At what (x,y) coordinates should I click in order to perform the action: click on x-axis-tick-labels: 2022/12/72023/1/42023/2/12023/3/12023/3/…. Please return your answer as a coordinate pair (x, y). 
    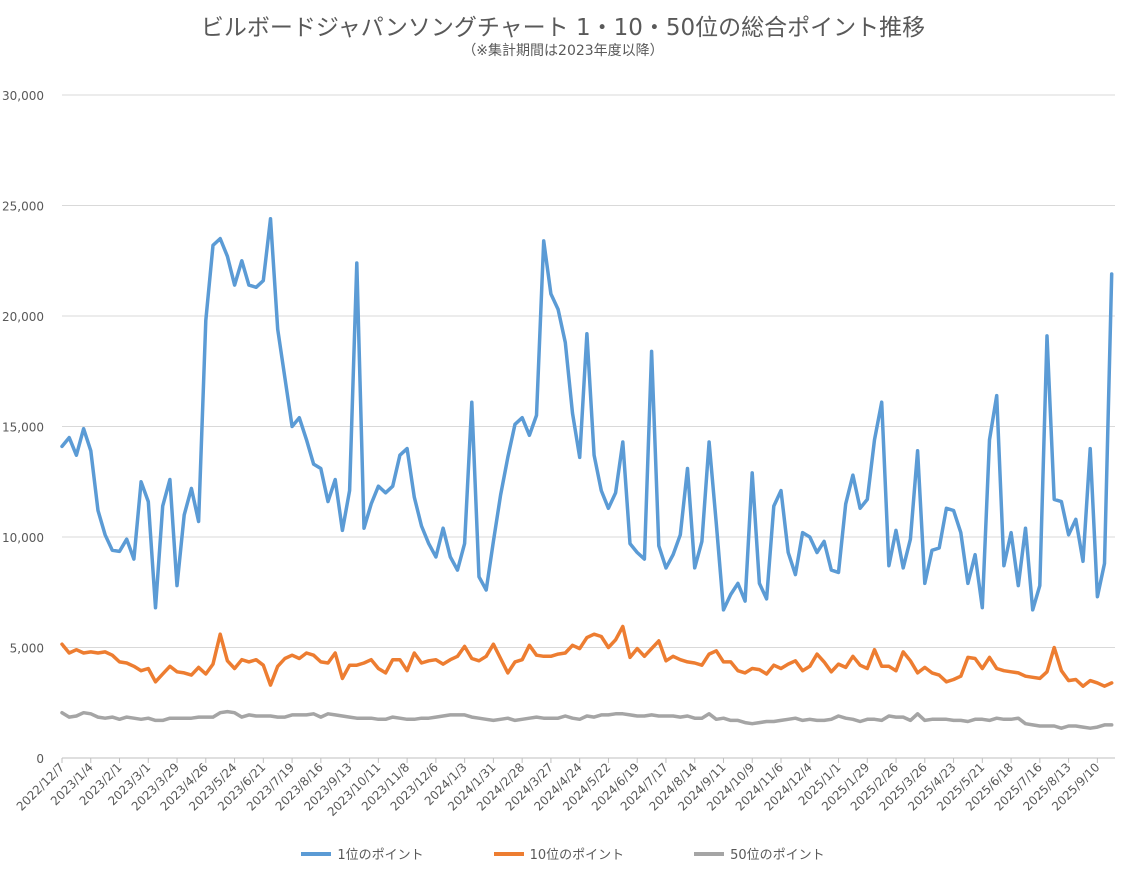
    Looking at the image, I should click on (558, 789).